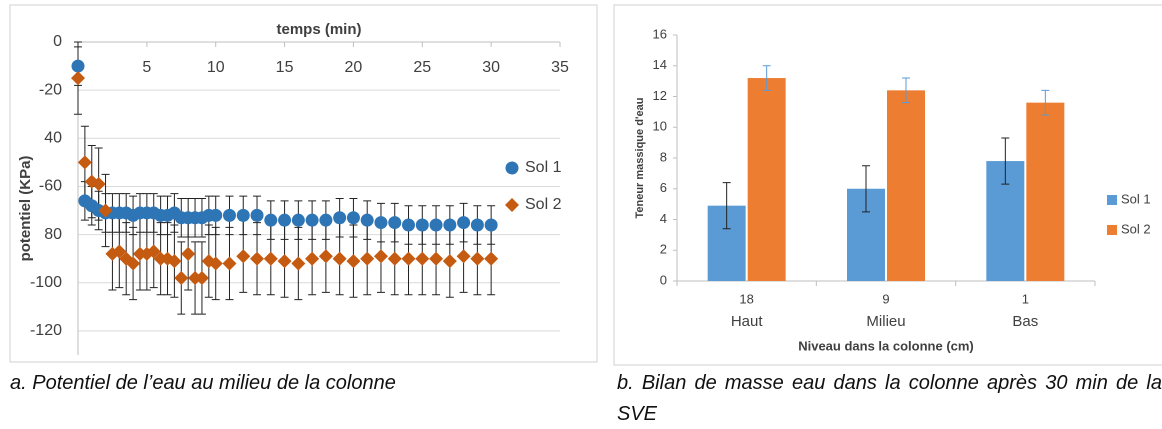 Image resolution: width=1162 pixels, height=429 pixels. What do you see at coordinates (660, 95) in the screenshot?
I see `y-tick-label: 12` at bounding box center [660, 95].